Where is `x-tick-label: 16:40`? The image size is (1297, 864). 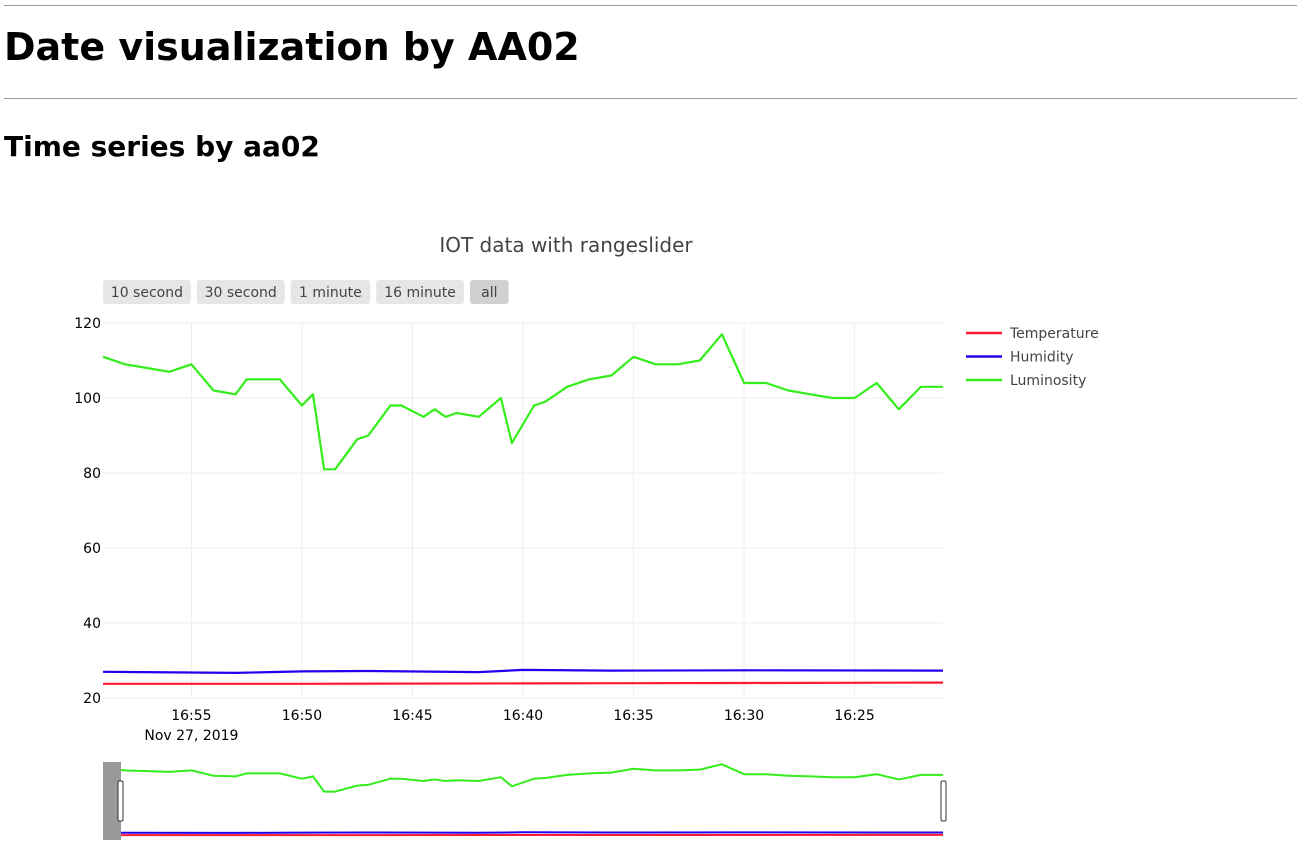
x-tick-label: 16:40 is located at coordinates (523, 716).